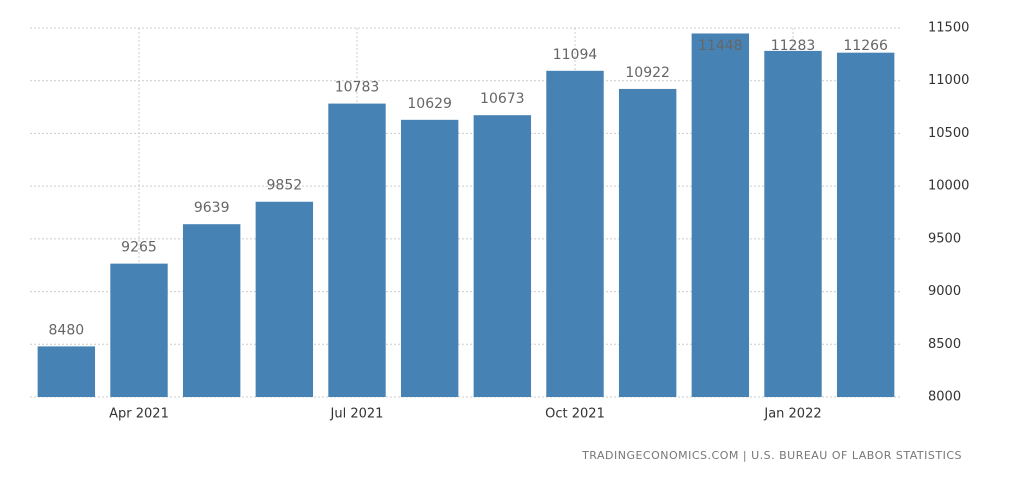  What do you see at coordinates (647, 73) in the screenshot?
I see `value-label: 10922` at bounding box center [647, 73].